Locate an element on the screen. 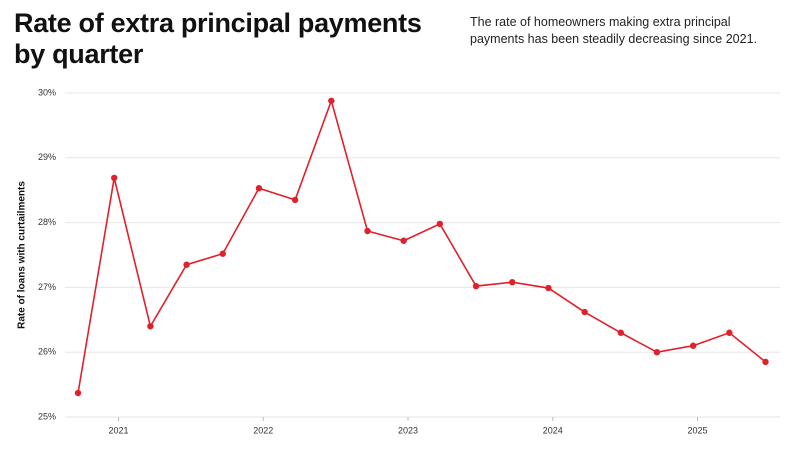  y-tick-label: 29% is located at coordinates (47, 157).